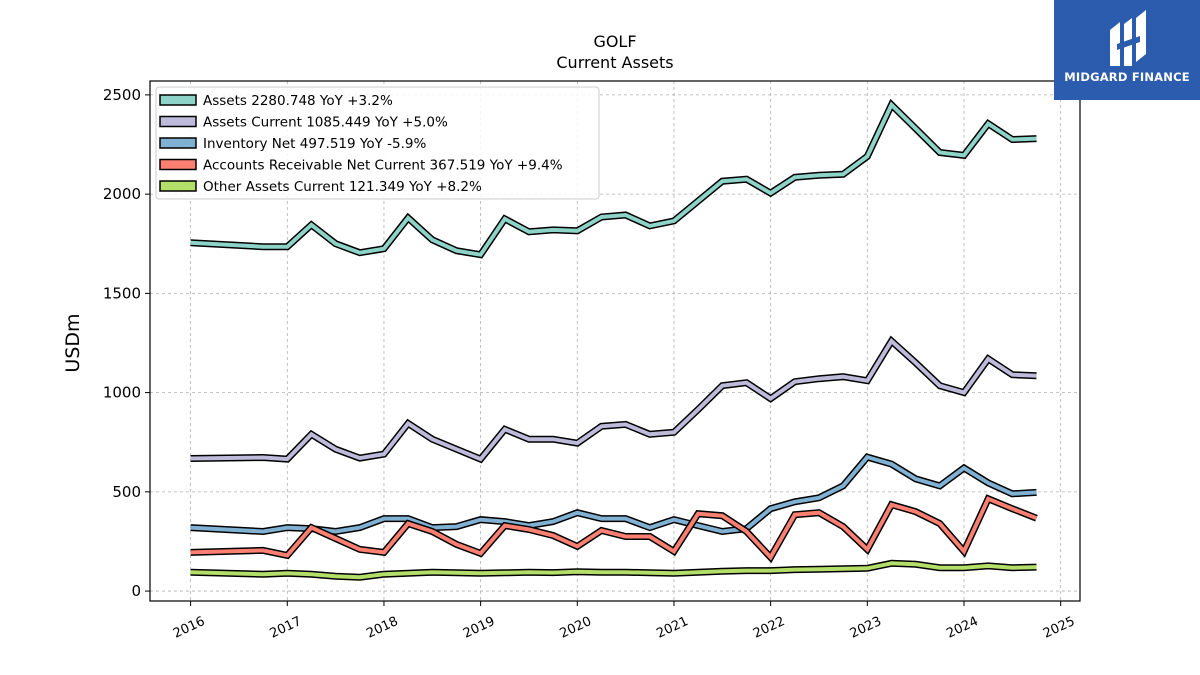 This screenshot has width=1200, height=675. Describe the element at coordinates (866, 628) in the screenshot. I see `x-tick-label: 2023` at that location.